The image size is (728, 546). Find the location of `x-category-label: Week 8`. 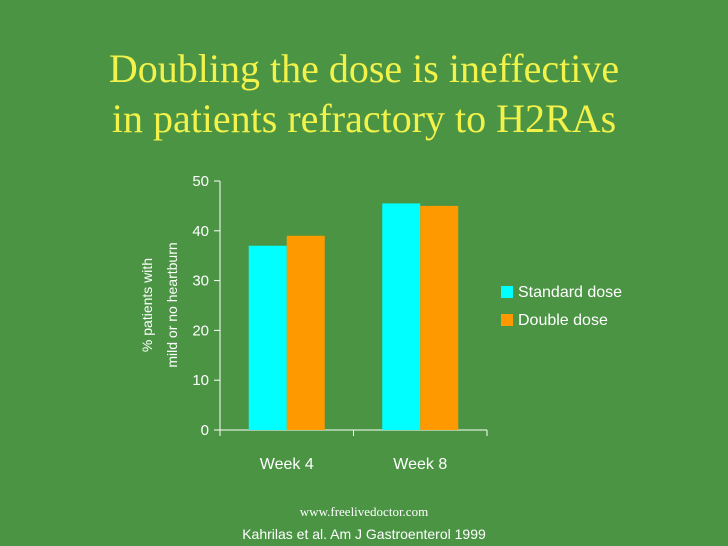

x-category-label: Week 8 is located at coordinates (420, 464).